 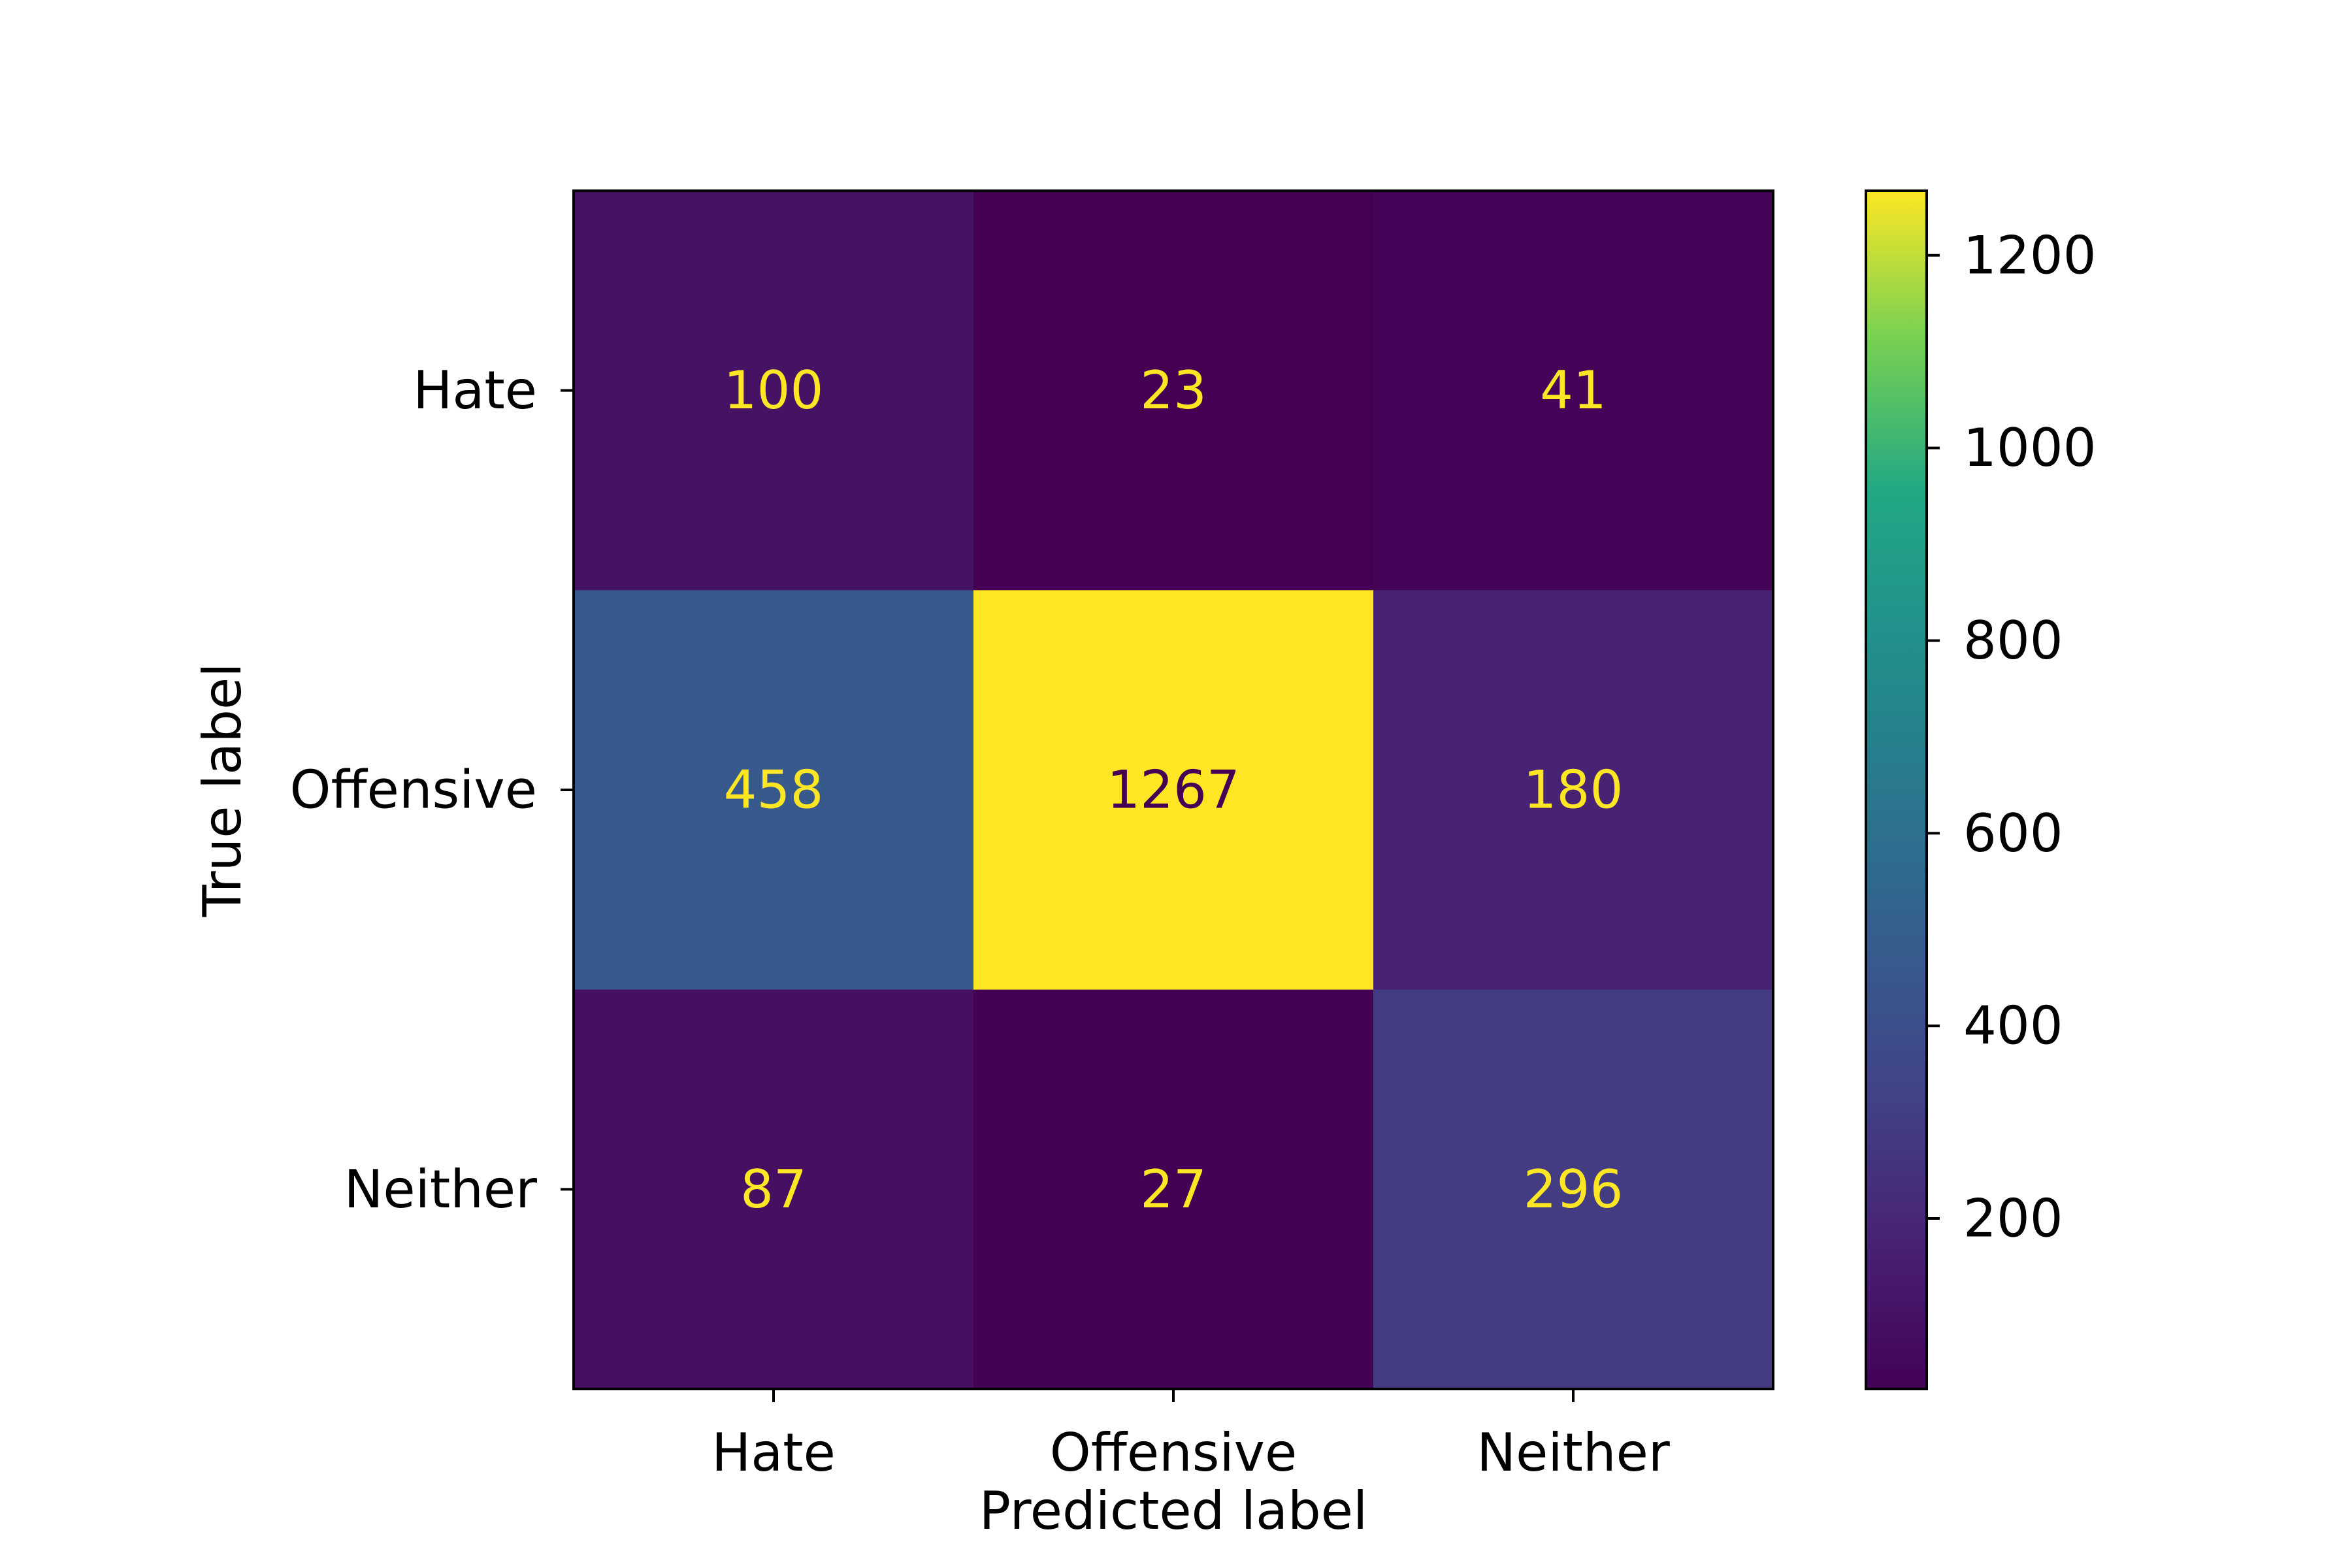 I want to click on colorbar-ticks: 200 400 600 800 1000 1200, so click(x=2012, y=737).